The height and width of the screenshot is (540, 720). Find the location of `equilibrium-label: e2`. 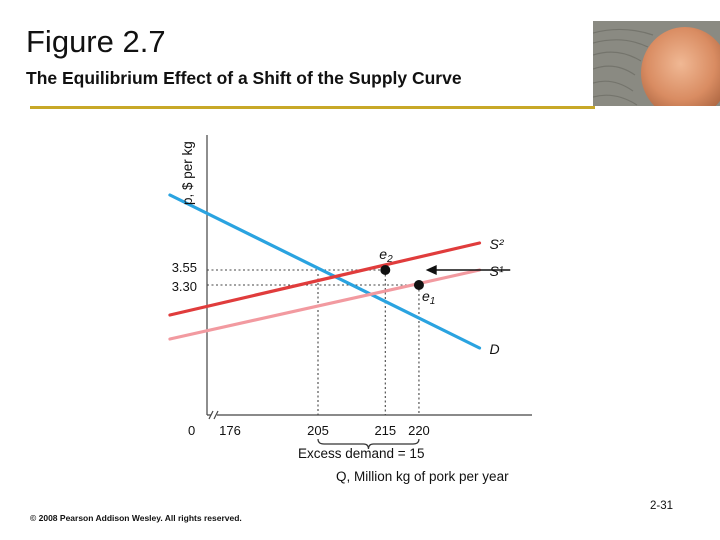

equilibrium-label: e2 is located at coordinates (386, 255).